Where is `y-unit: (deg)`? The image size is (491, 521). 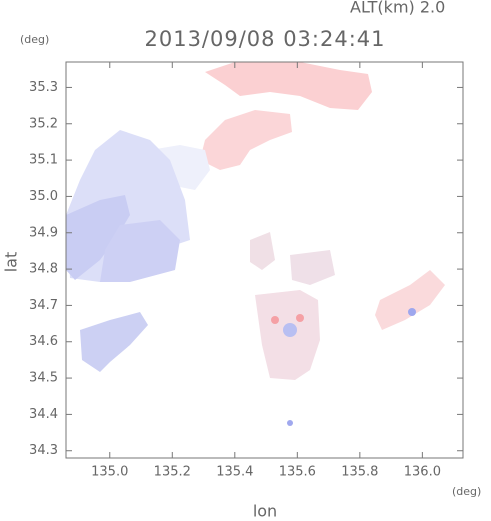
y-unit: (deg) is located at coordinates (34, 39).